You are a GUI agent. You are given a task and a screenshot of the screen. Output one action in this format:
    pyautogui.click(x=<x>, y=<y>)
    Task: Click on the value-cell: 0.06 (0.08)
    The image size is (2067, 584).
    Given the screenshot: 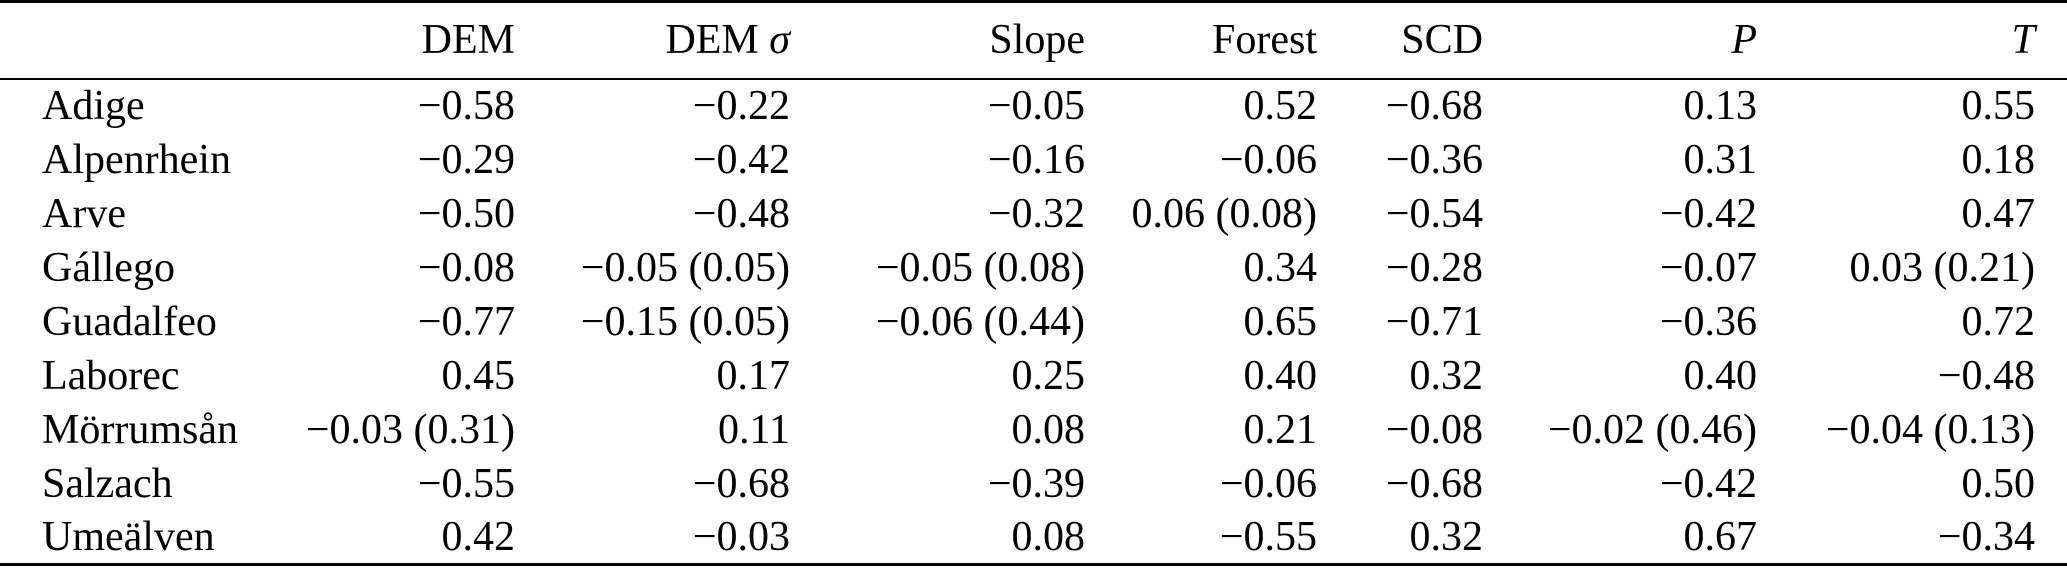 What is the action you would take?
    pyautogui.click(x=1224, y=213)
    